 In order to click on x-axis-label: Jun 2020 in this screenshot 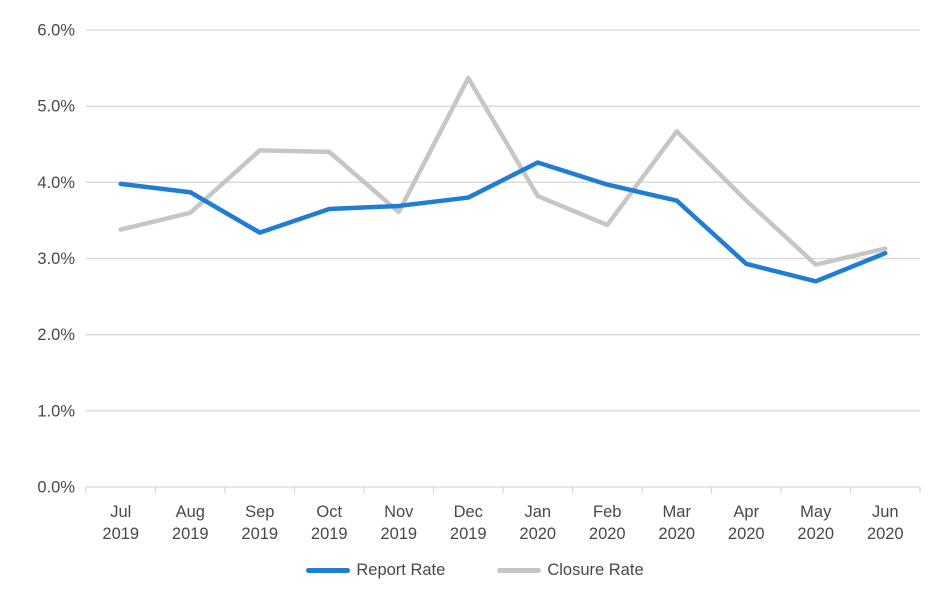, I will do `click(885, 523)`.